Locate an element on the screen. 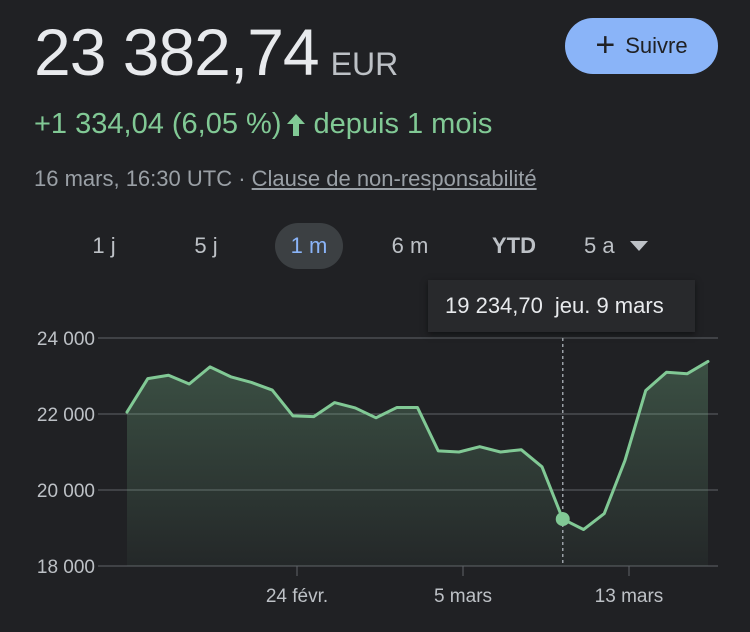 The height and width of the screenshot is (632, 750). dropdown-triangle-icon is located at coordinates (639, 246).